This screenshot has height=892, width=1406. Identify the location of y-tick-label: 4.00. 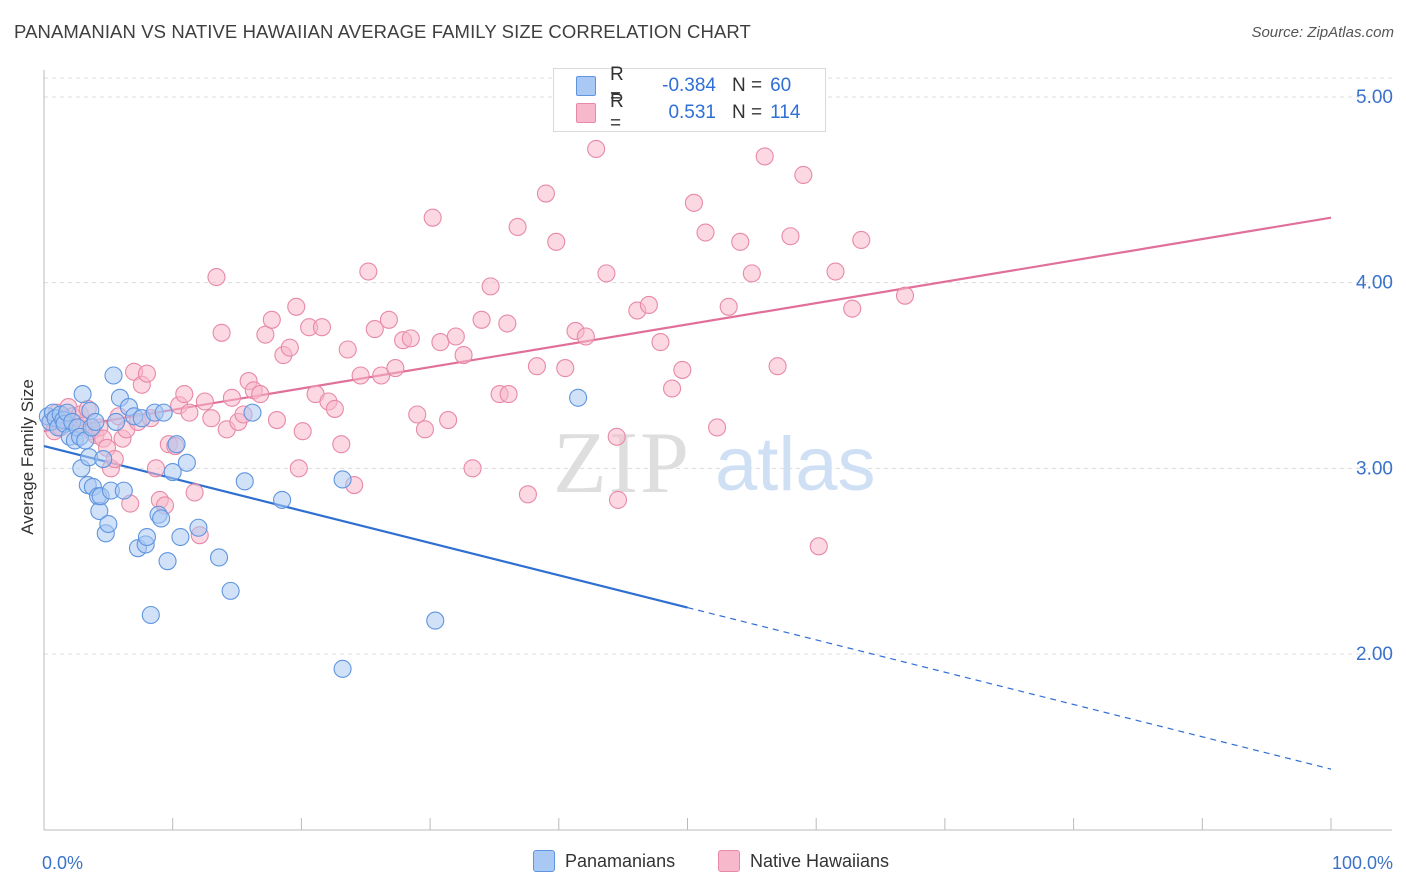
(1374, 283).